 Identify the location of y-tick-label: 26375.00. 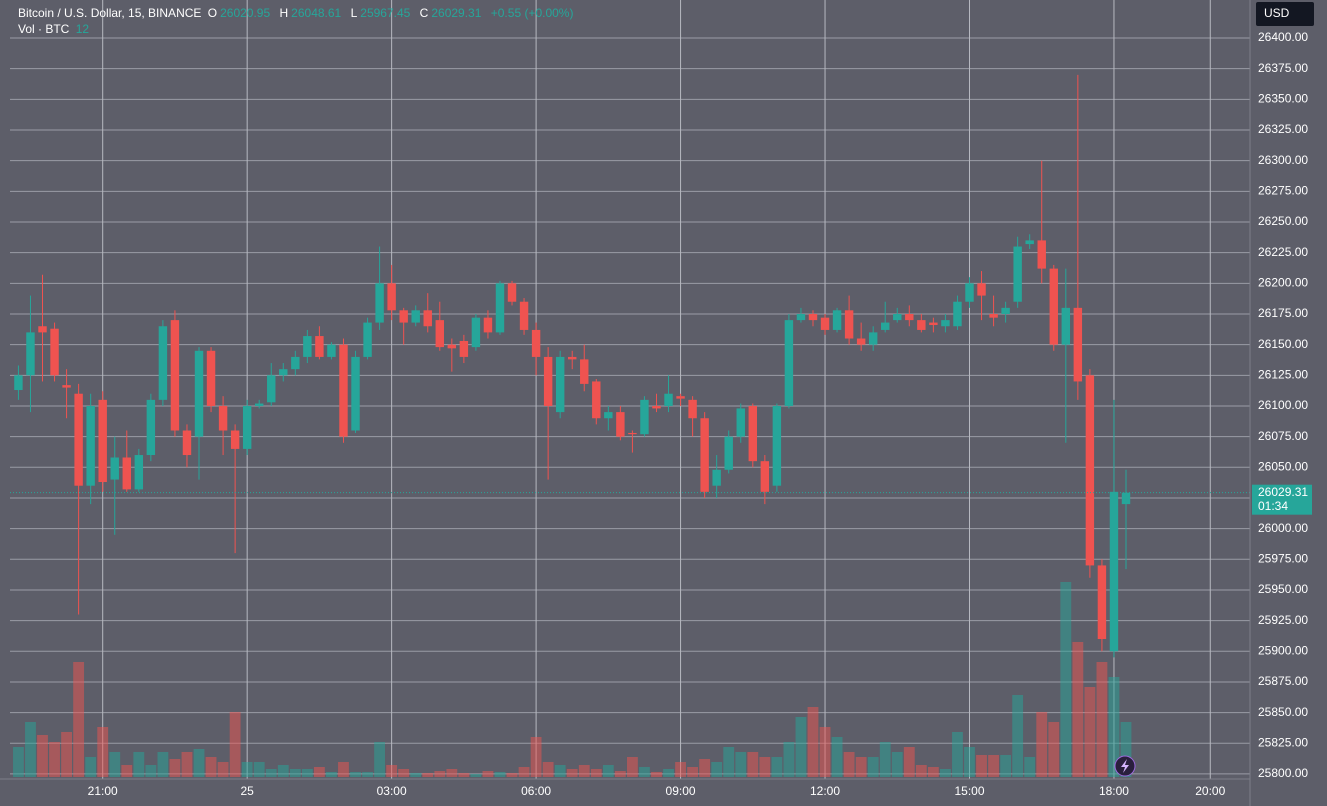
(1283, 68).